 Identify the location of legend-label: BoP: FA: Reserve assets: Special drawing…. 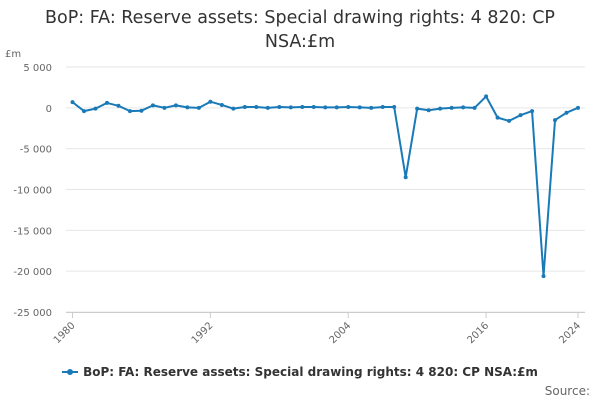
(310, 372).